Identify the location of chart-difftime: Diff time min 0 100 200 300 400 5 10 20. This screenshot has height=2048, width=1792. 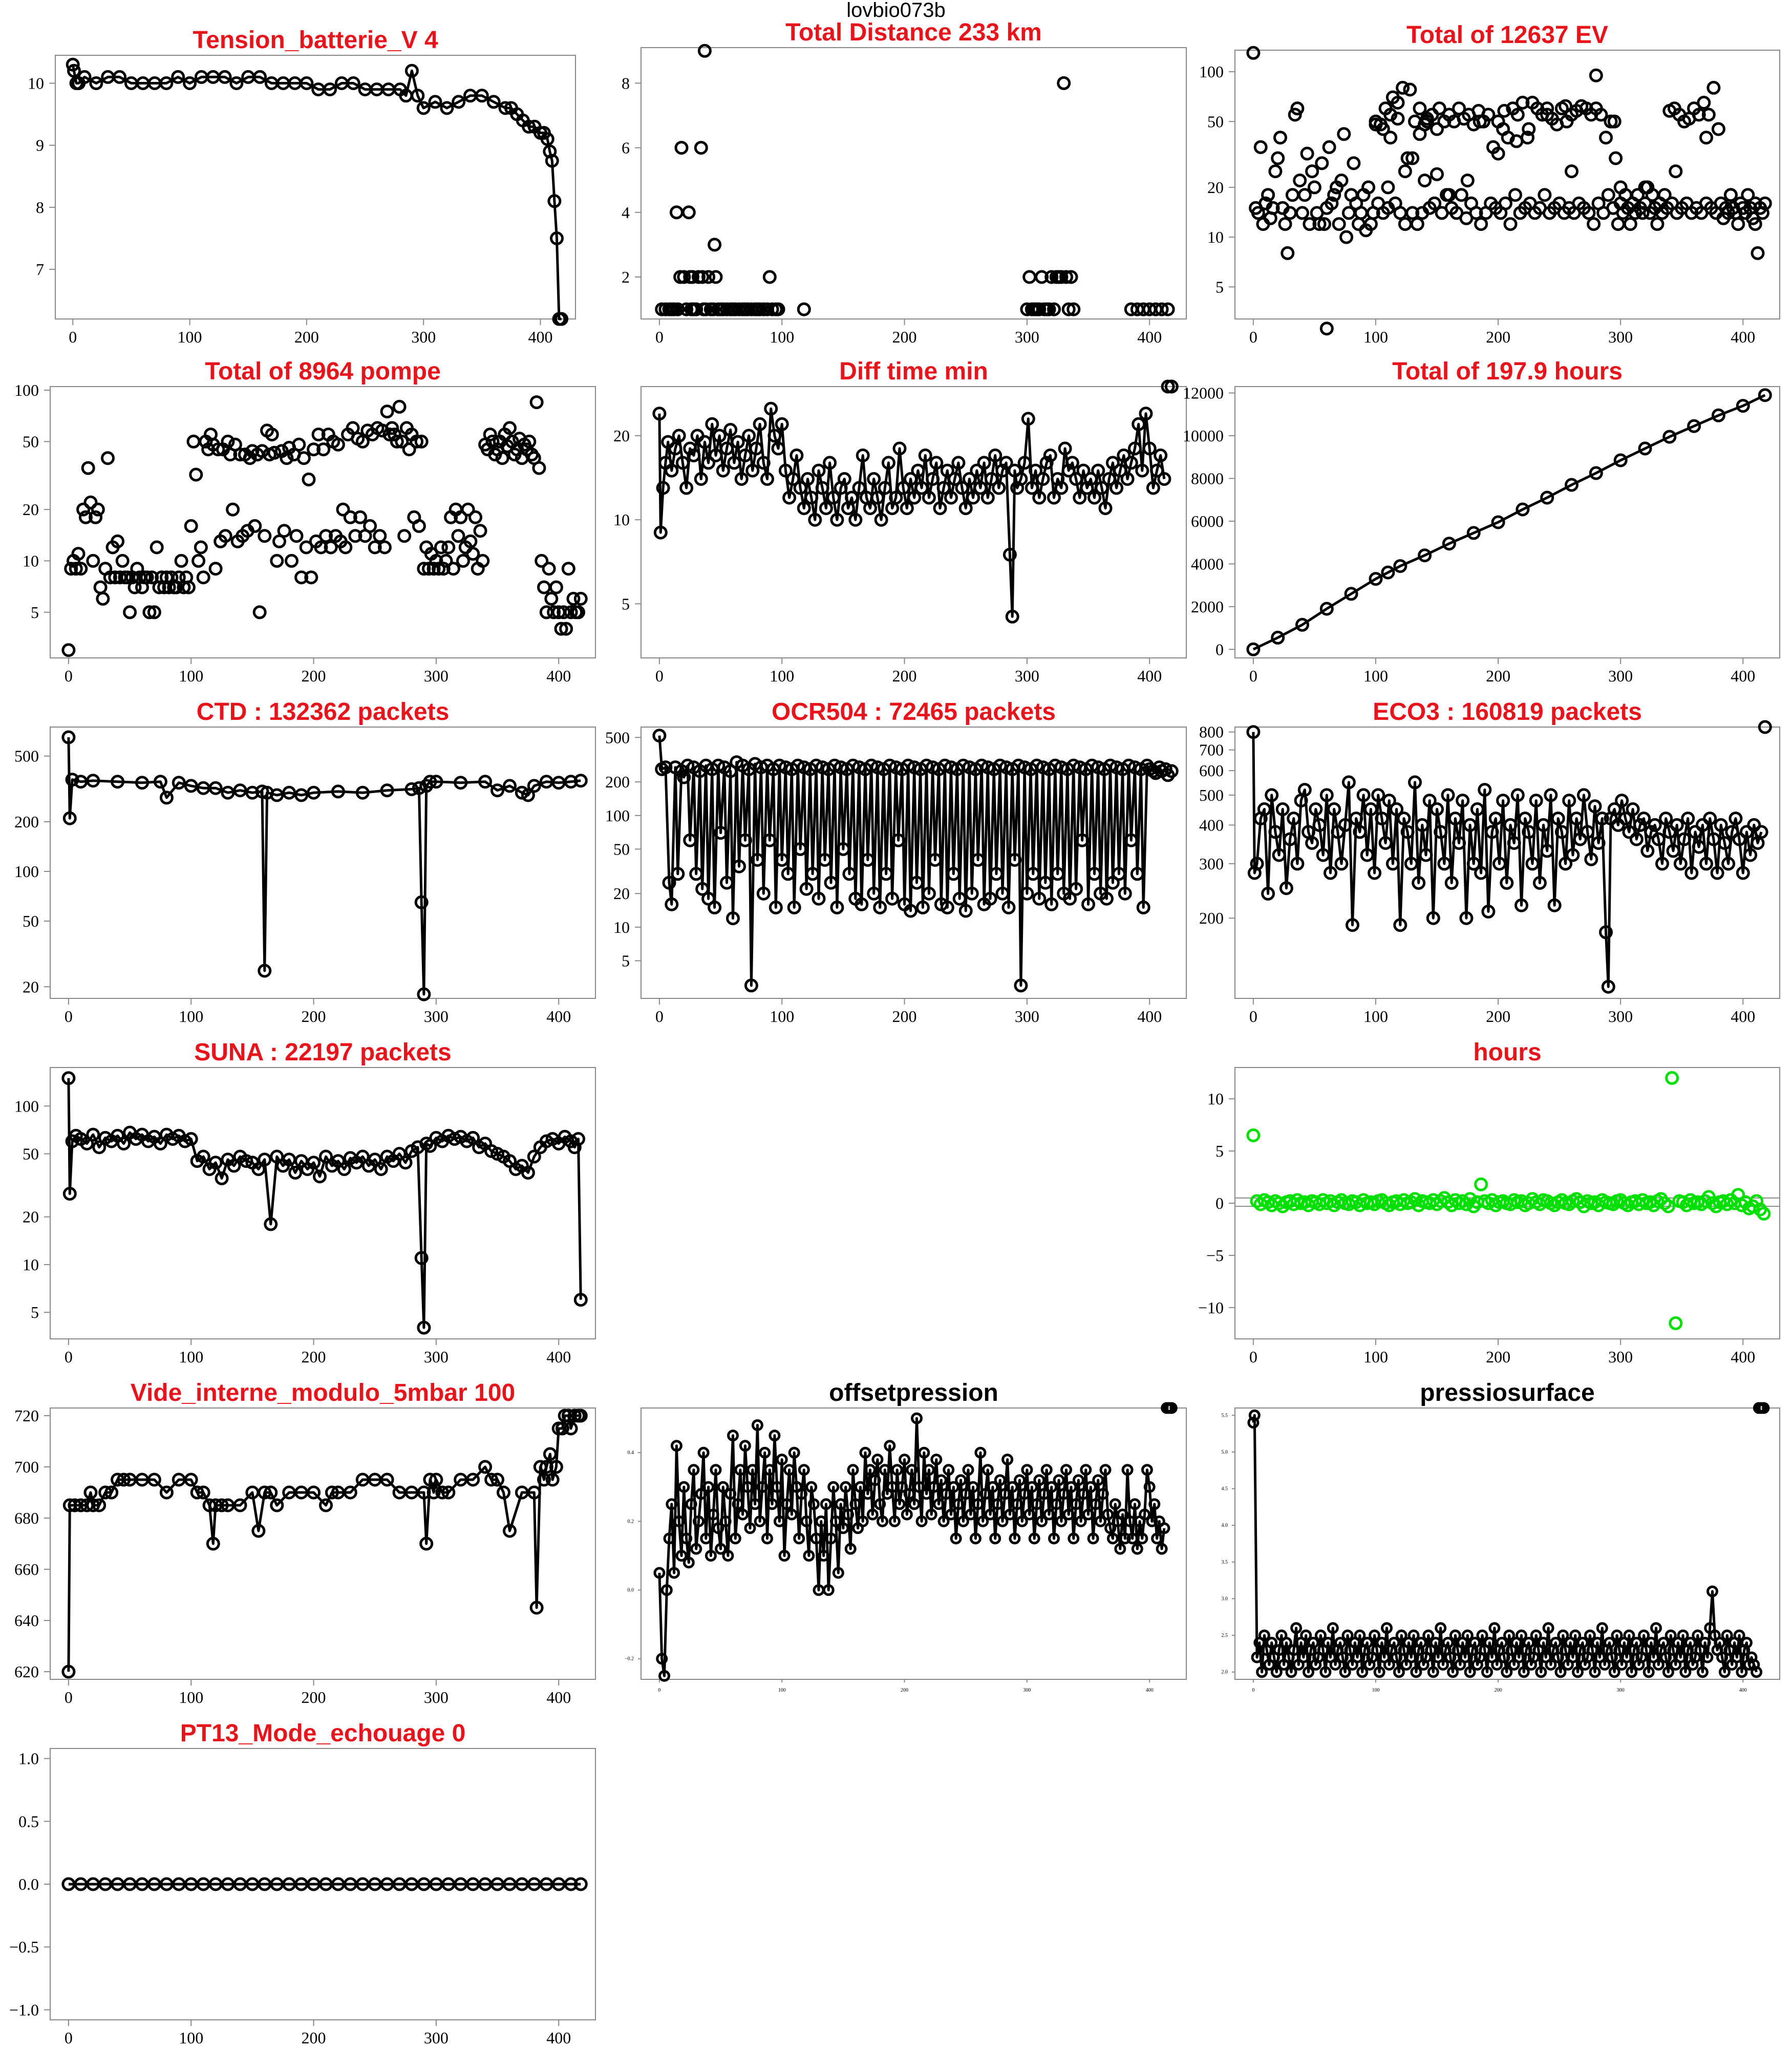
(900, 521).